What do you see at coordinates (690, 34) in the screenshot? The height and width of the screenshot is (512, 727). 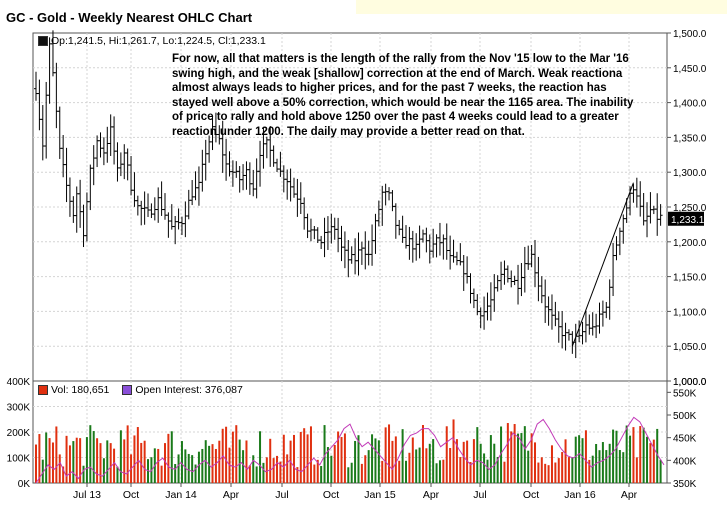 I see `price-y-tick-label: 1,500.0` at bounding box center [690, 34].